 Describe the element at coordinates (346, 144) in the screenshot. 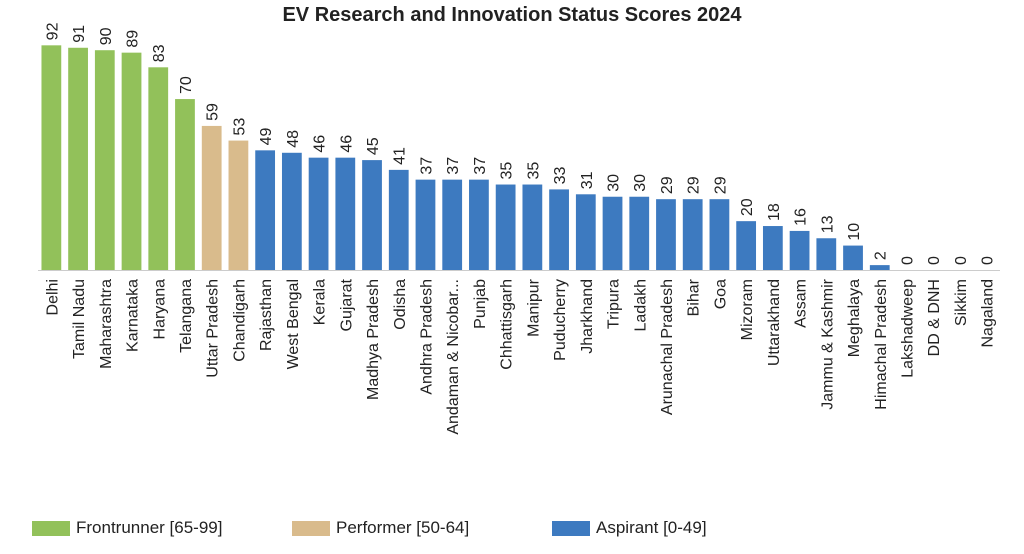

I see `value-label-11: 46` at that location.